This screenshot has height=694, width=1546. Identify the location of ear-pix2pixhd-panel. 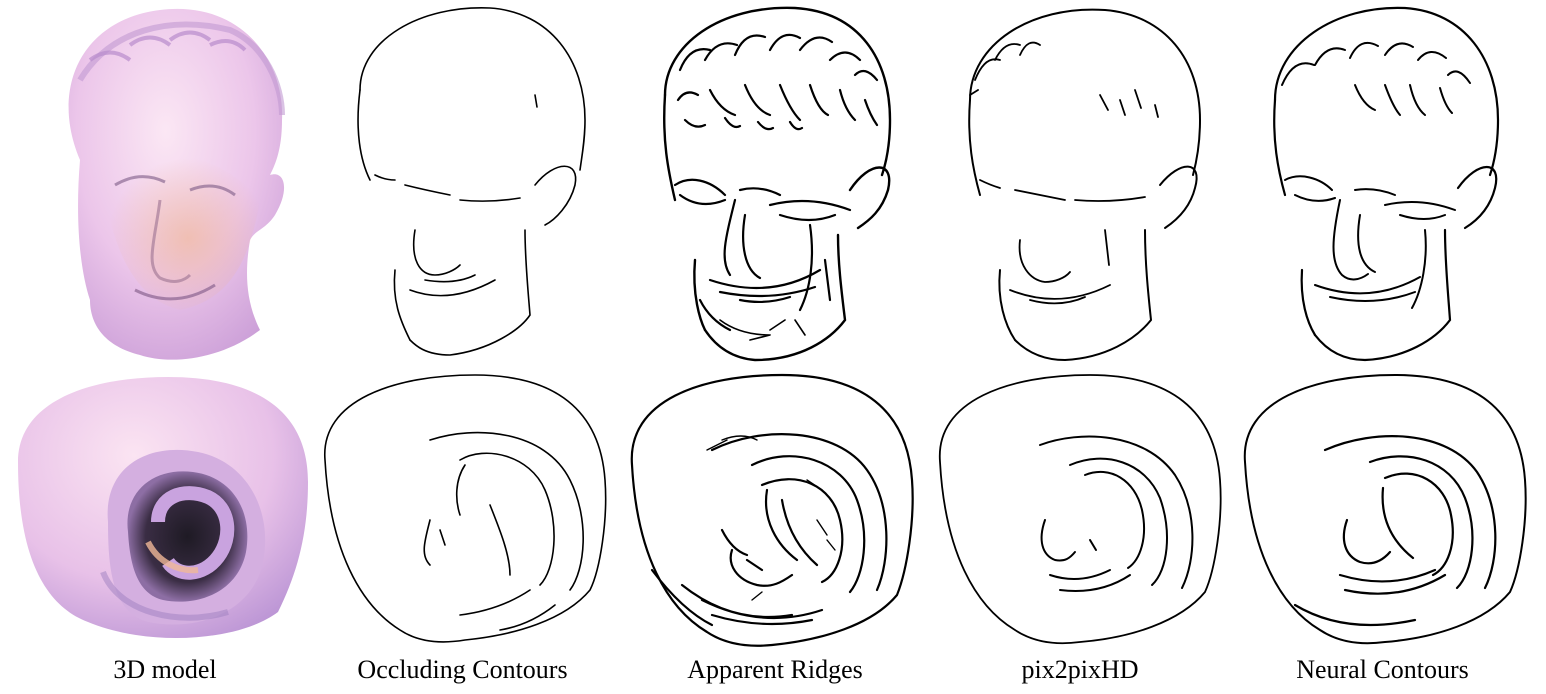
(1077, 512).